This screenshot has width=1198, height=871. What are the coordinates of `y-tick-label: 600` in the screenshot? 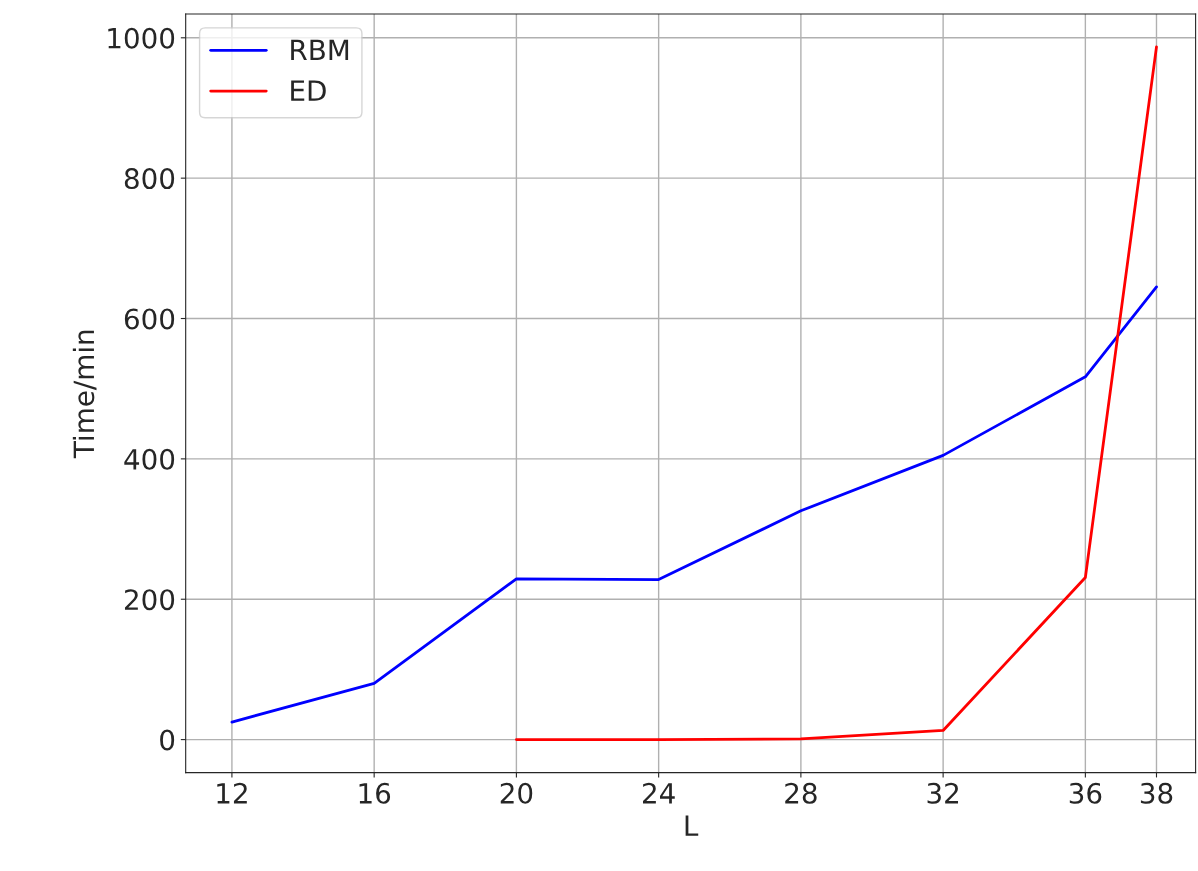 It's located at (149, 319).